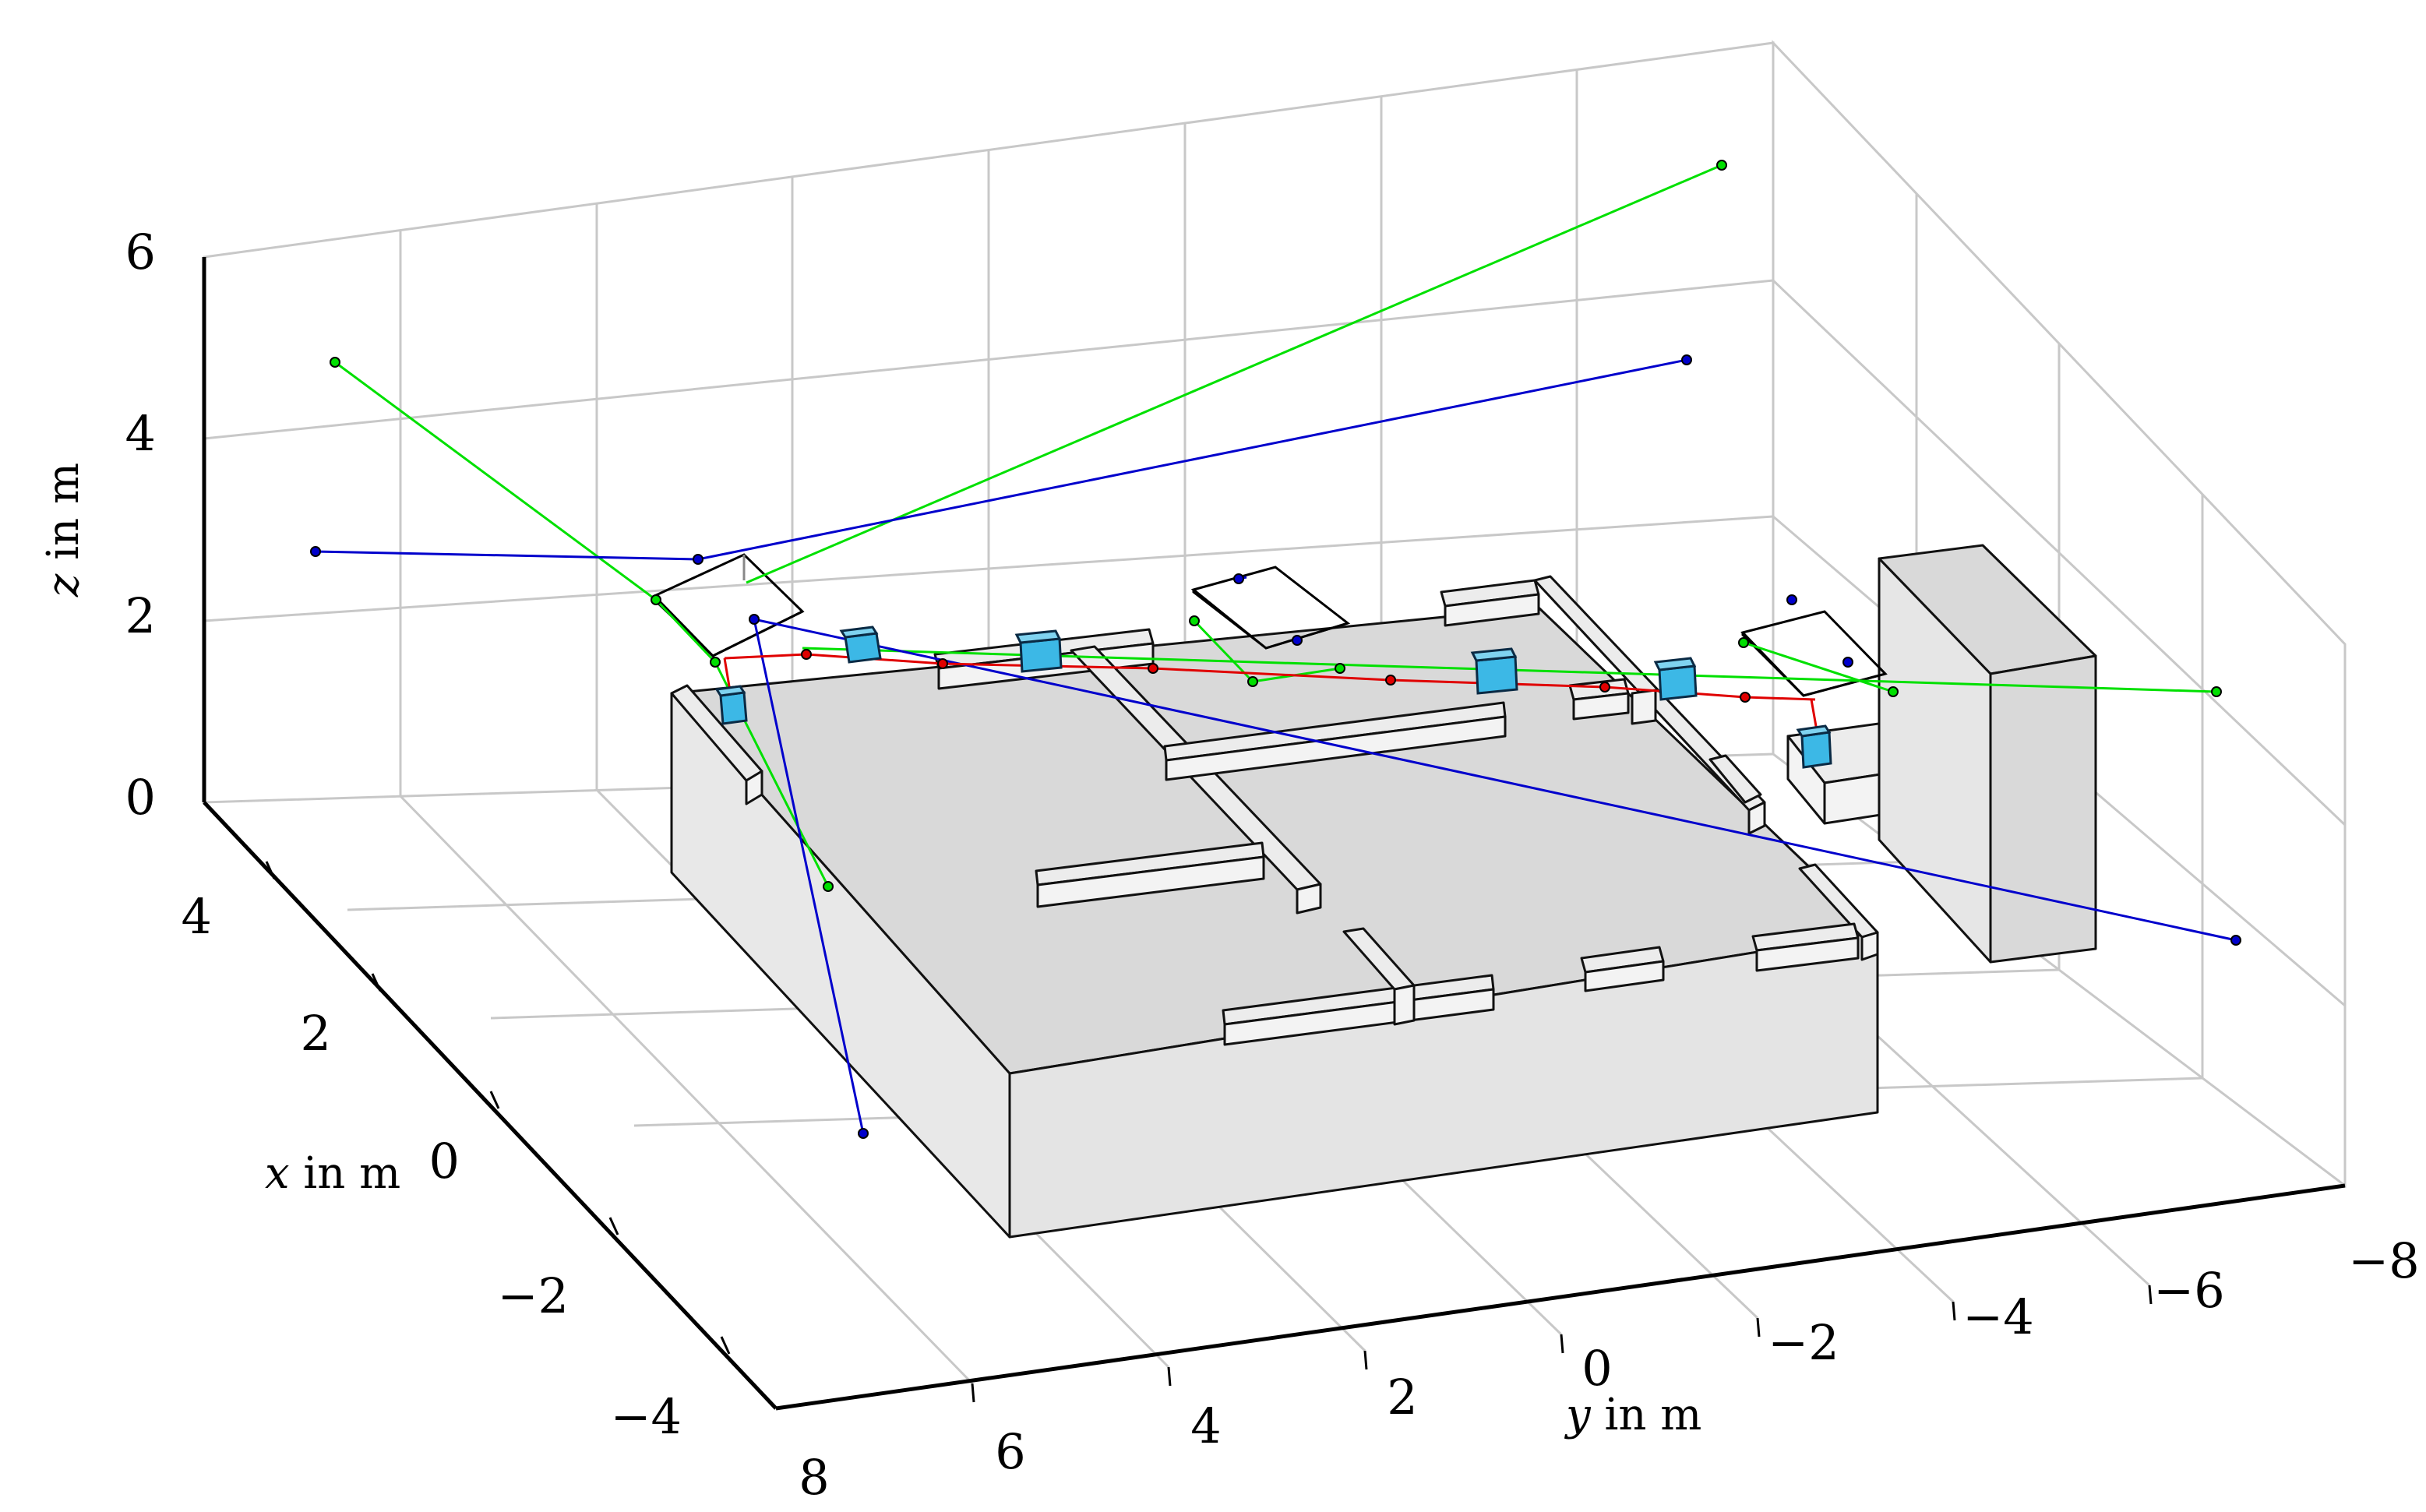  What do you see at coordinates (1756, 818) in the screenshot?
I see `wall-right-side` at bounding box center [1756, 818].